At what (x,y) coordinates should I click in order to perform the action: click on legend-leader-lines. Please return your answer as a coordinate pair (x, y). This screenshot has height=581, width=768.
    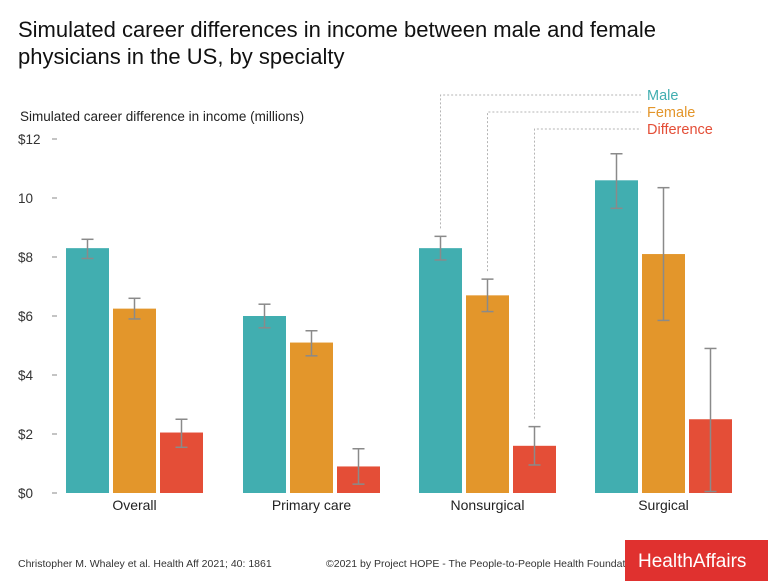
    Looking at the image, I should click on (540, 256).